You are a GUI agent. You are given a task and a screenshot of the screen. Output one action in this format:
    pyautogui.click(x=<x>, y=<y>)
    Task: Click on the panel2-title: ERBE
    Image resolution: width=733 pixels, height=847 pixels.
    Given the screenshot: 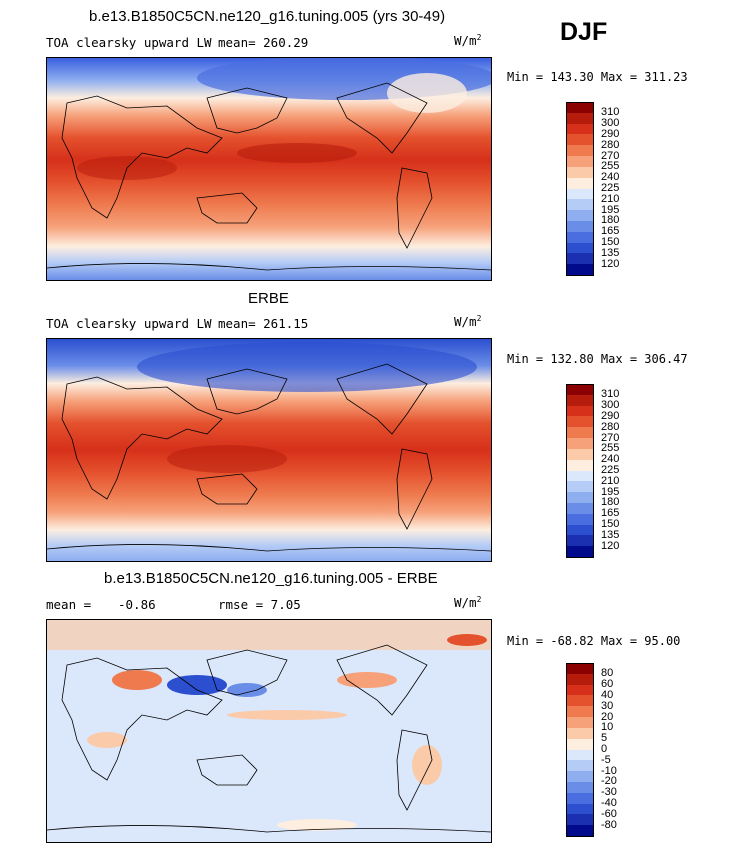 What is the action you would take?
    pyautogui.click(x=268, y=298)
    